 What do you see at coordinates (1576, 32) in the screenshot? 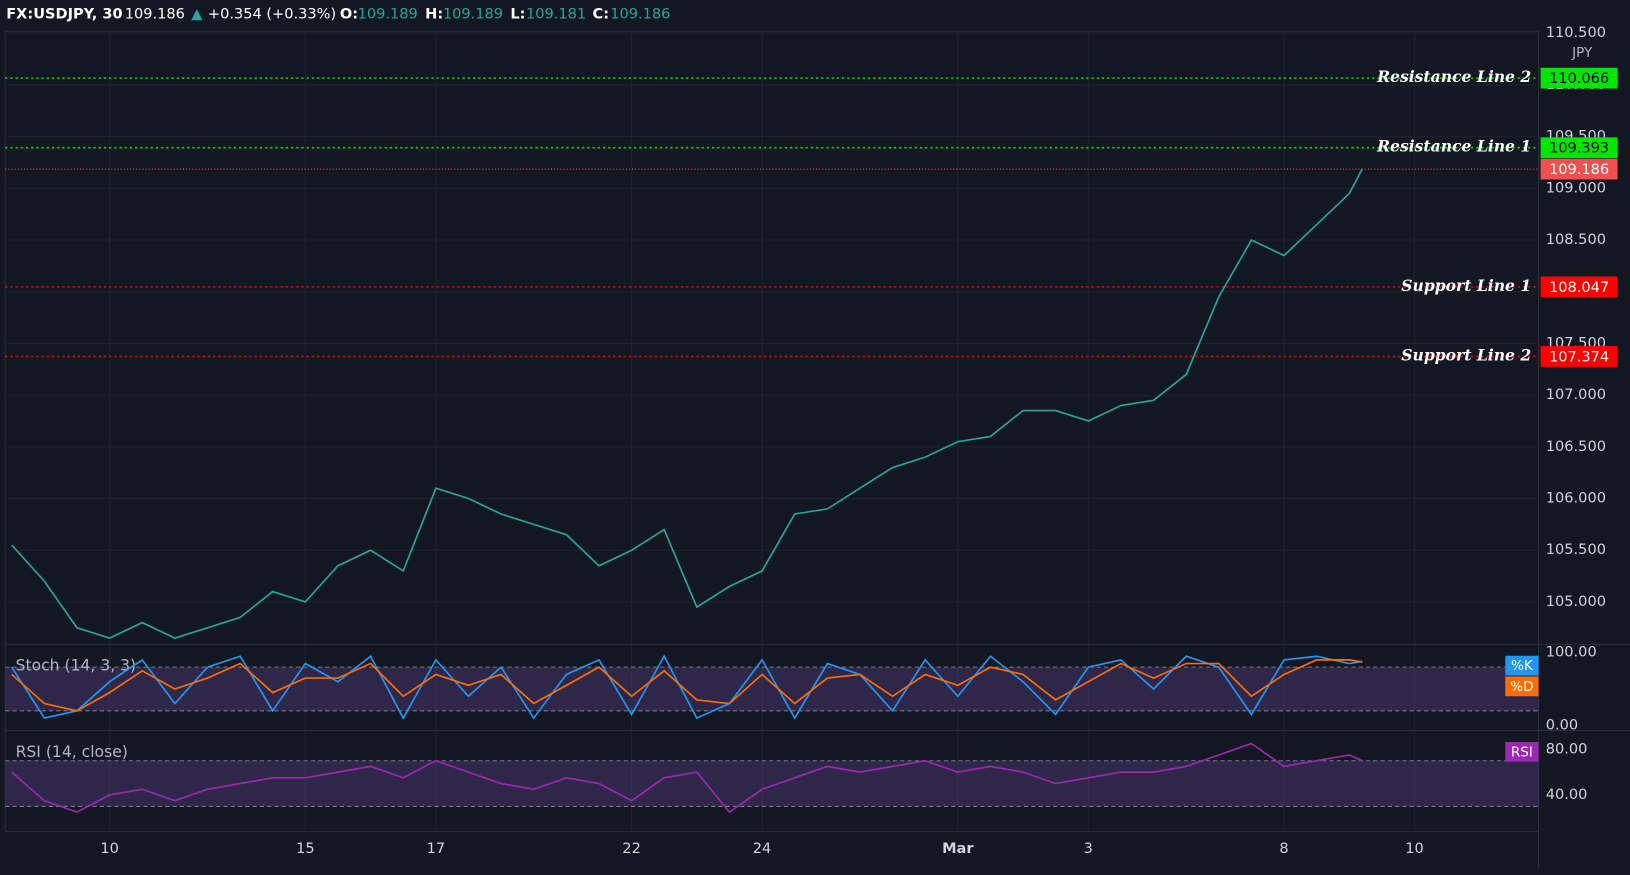
I see `y-tick-label: 110.500` at bounding box center [1576, 32].